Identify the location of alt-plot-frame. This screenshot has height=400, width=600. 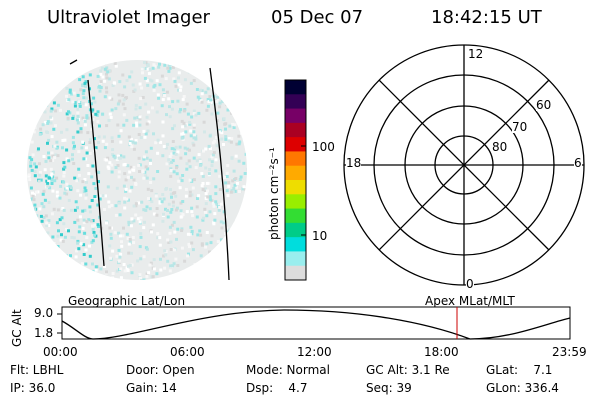
(316, 323).